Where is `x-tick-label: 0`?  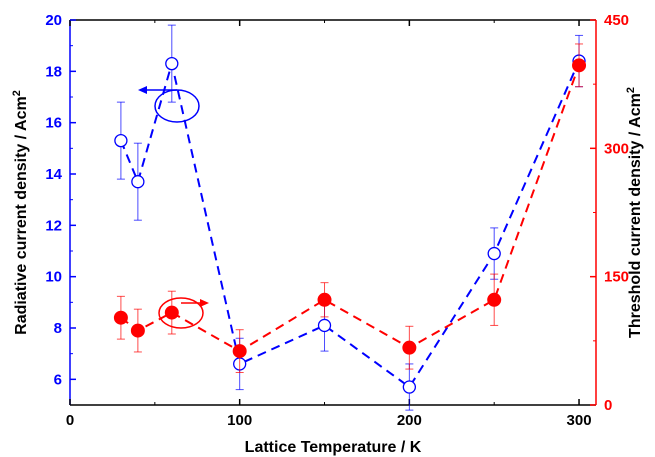
x-tick-label: 0 is located at coordinates (70, 420).